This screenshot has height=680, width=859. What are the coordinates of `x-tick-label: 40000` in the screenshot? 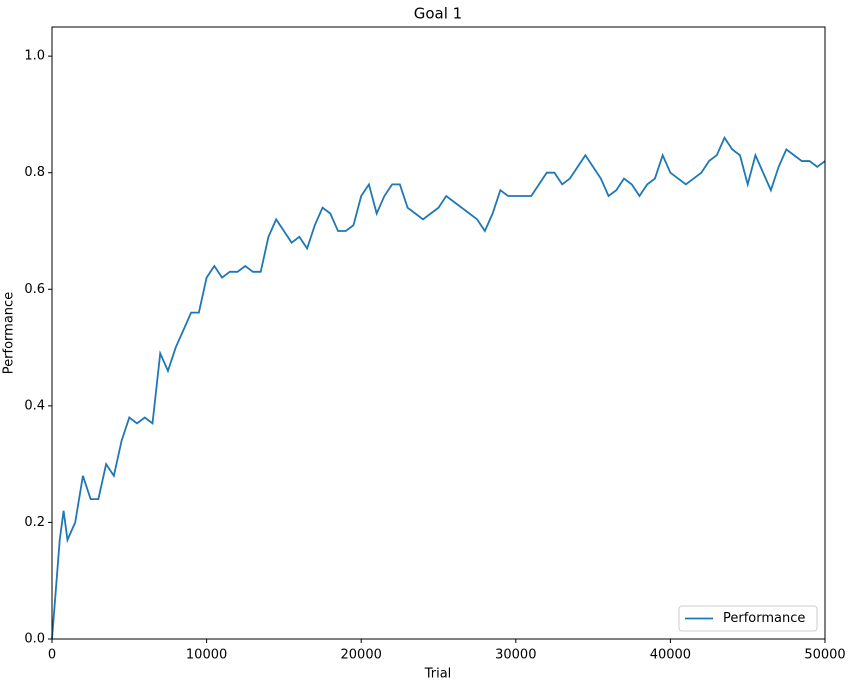 It's located at (670, 655).